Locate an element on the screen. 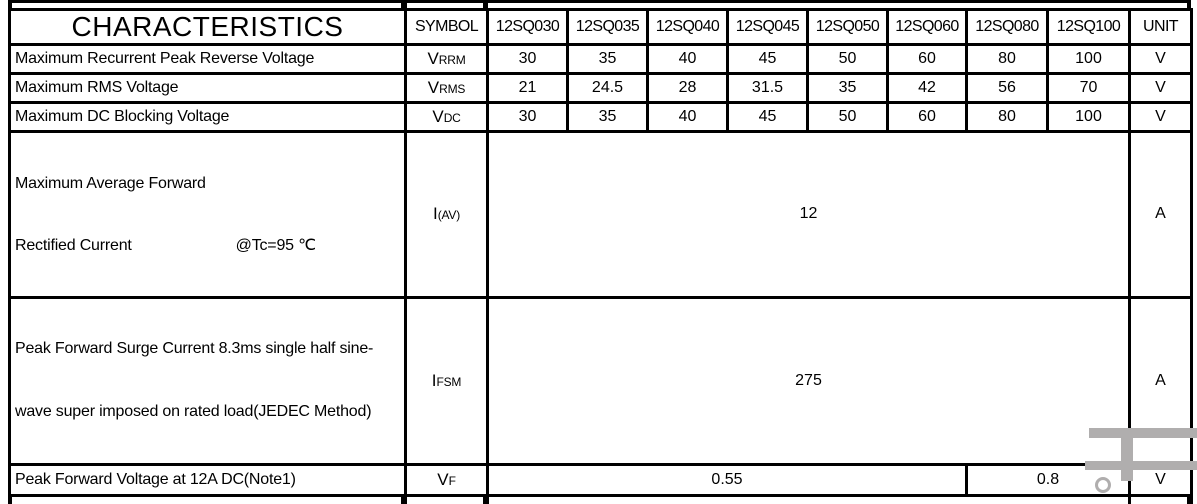  symbol-cell: VRRM is located at coordinates (446, 59).